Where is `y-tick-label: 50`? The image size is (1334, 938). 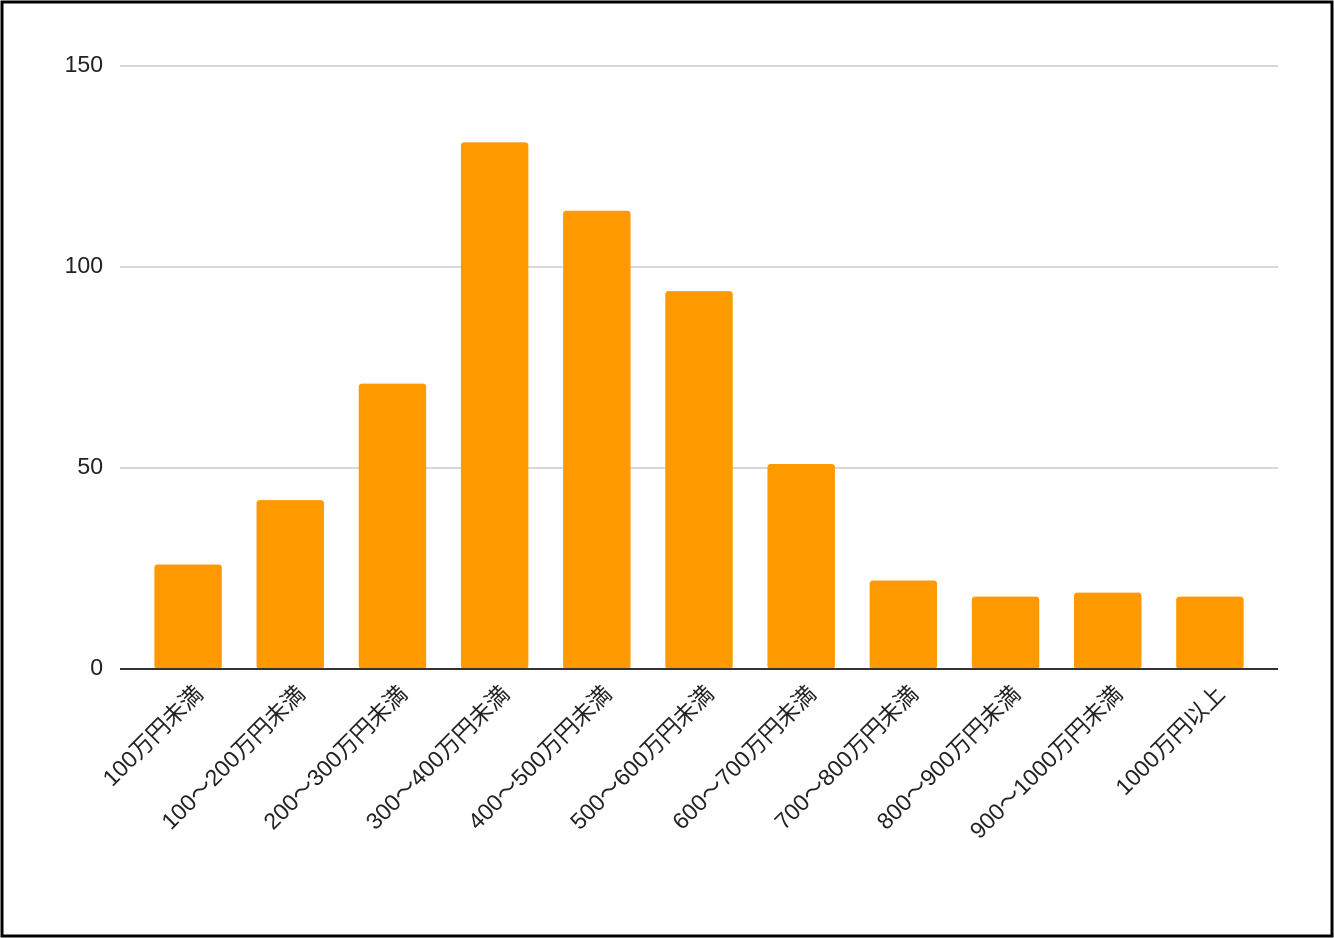 y-tick-label: 50 is located at coordinates (90, 466).